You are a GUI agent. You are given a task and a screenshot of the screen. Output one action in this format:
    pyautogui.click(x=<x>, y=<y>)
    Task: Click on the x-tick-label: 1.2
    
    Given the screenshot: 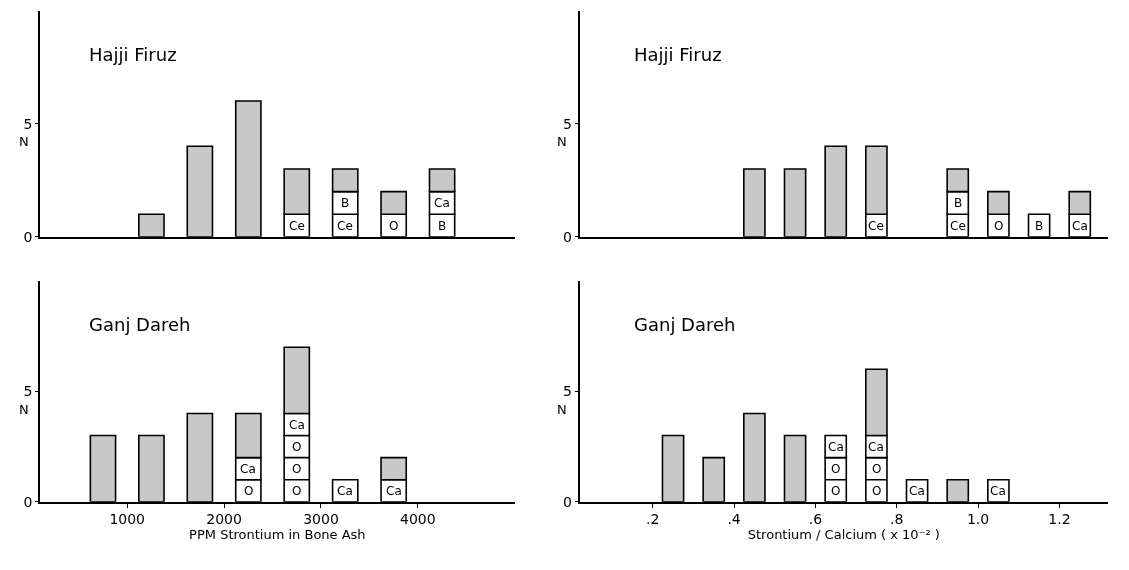 What is the action you would take?
    pyautogui.click(x=1059, y=519)
    